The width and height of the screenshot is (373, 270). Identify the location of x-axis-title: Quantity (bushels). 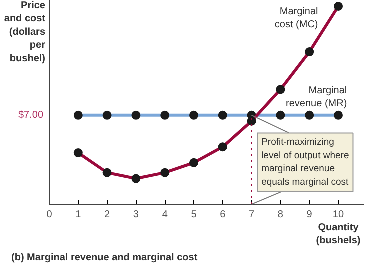
(338, 234).